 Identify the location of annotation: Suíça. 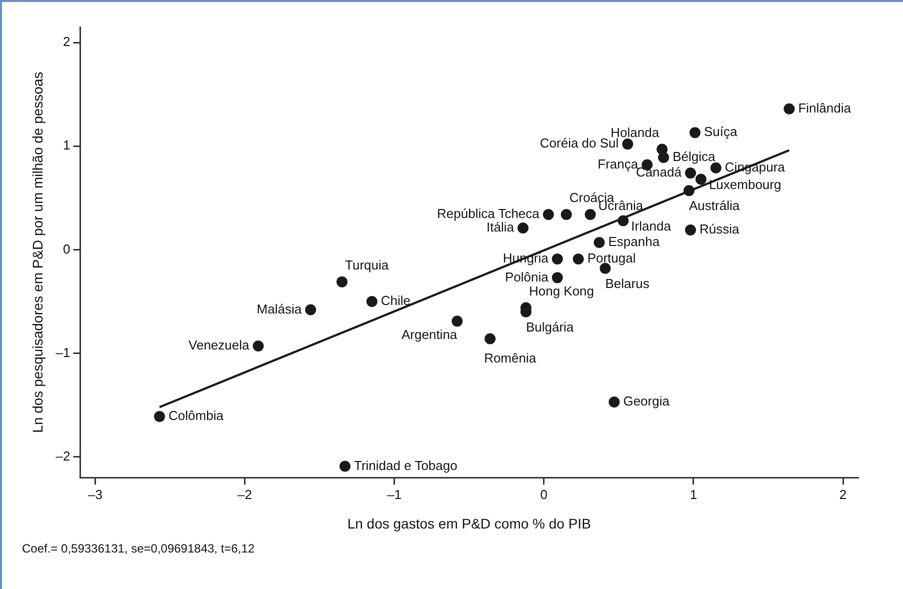
(721, 132).